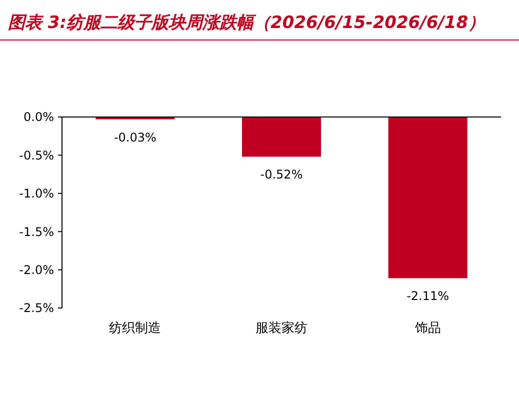 Image resolution: width=519 pixels, height=412 pixels. Describe the element at coordinates (428, 296) in the screenshot. I see `data-label: -2.11%` at that location.